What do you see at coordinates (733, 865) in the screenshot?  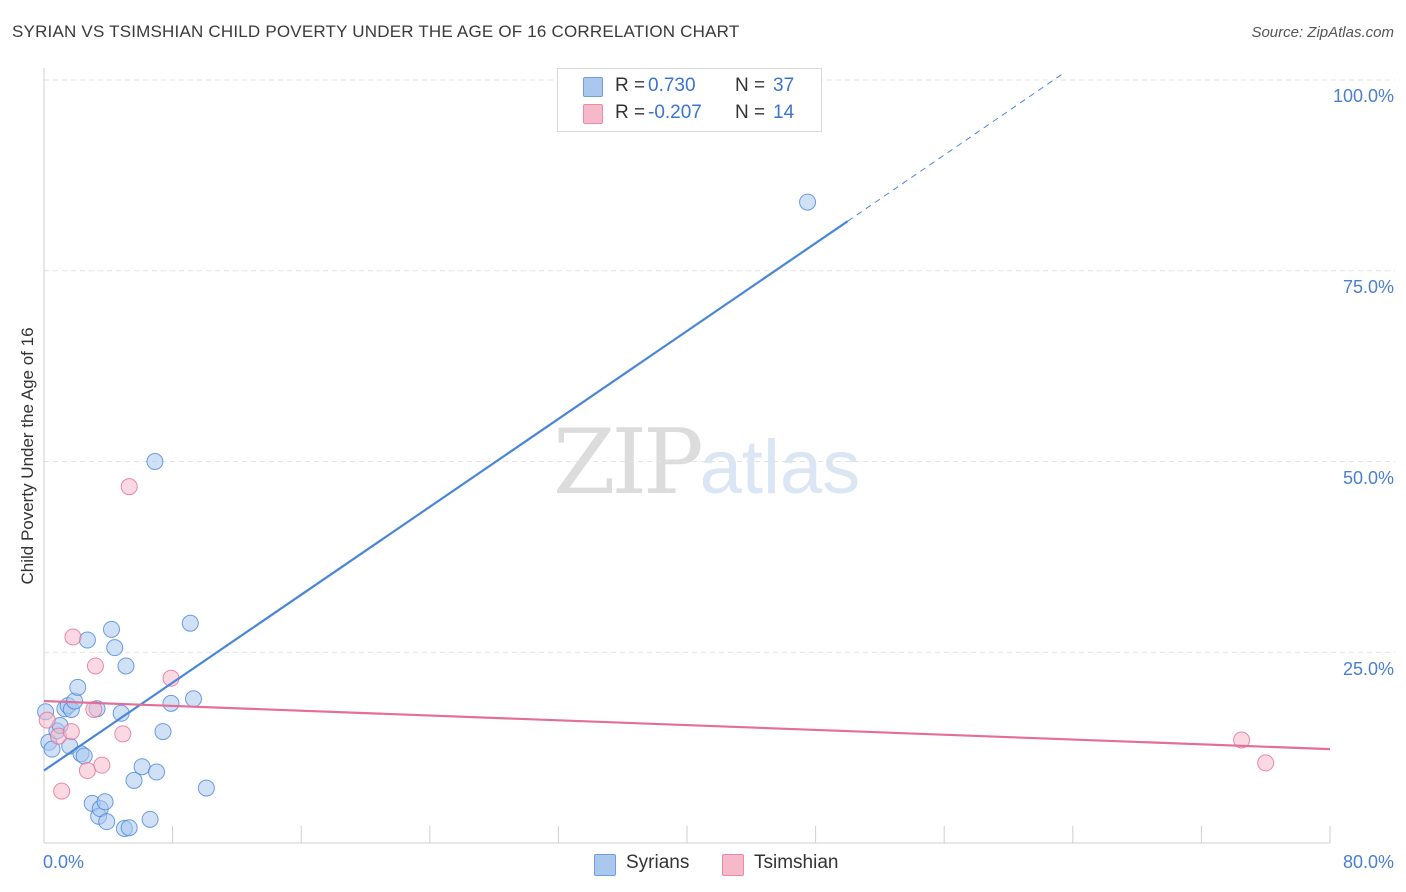 I see `legend-swatch-tsimshian` at bounding box center [733, 865].